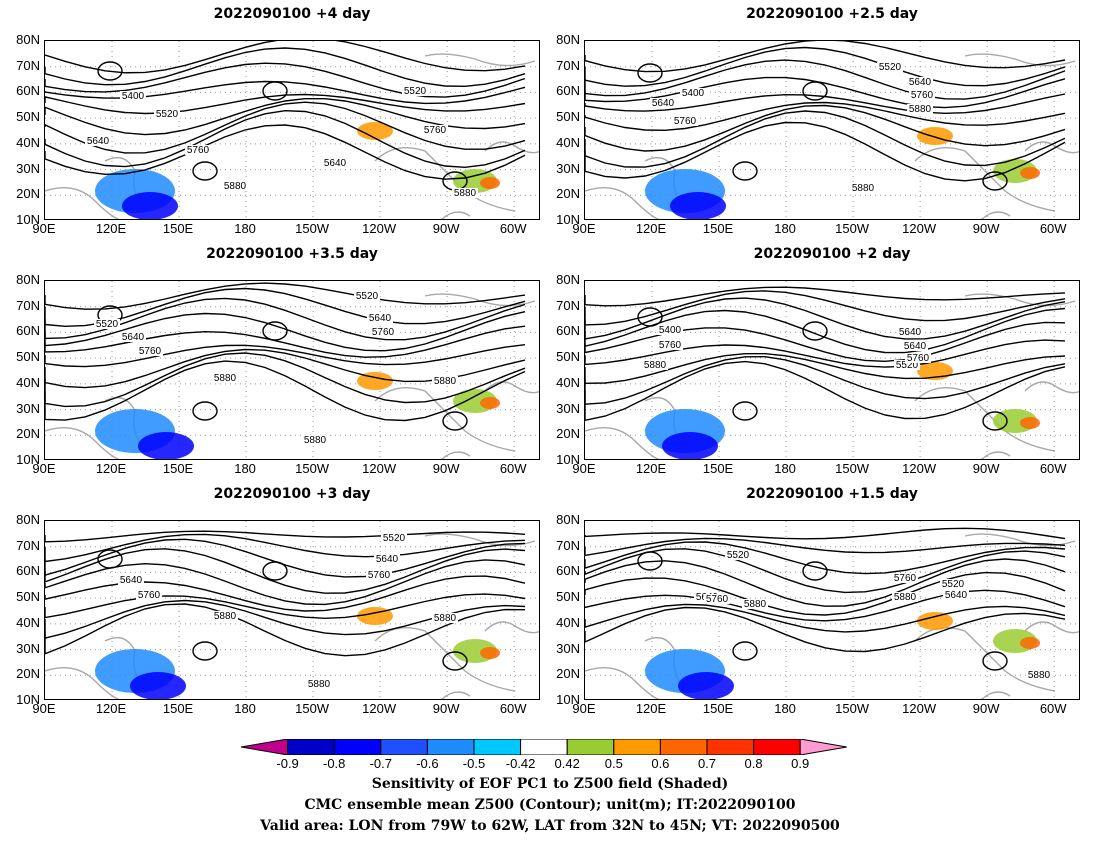 This screenshot has width=1100, height=850. What do you see at coordinates (832, 130) in the screenshot?
I see `map-canvas: 5400 5520 5640 5640 5760 5760 5880 5880` at bounding box center [832, 130].